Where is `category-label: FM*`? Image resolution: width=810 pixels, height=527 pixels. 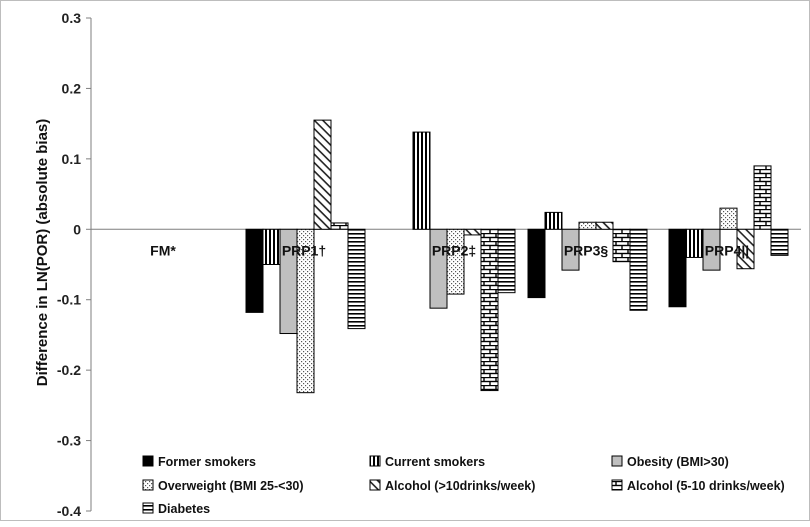
category-label: FM* is located at coordinates (163, 250).